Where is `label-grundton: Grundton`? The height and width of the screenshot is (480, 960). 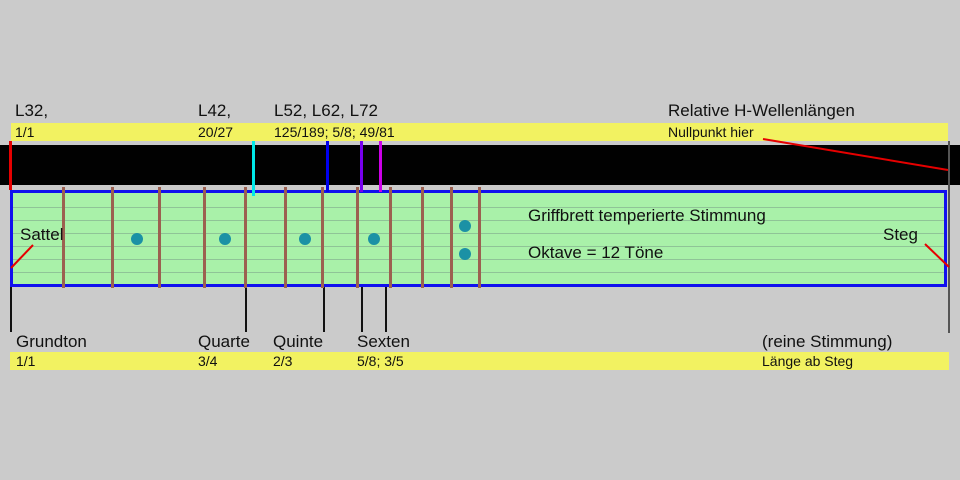 label-grundton: Grundton is located at coordinates (51, 341).